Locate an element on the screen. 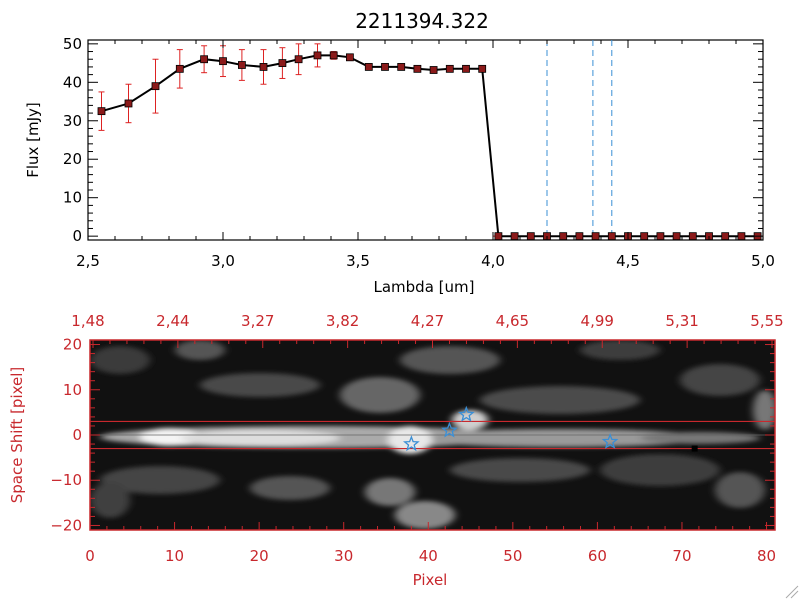  x-tick-label: 0 is located at coordinates (90, 556).